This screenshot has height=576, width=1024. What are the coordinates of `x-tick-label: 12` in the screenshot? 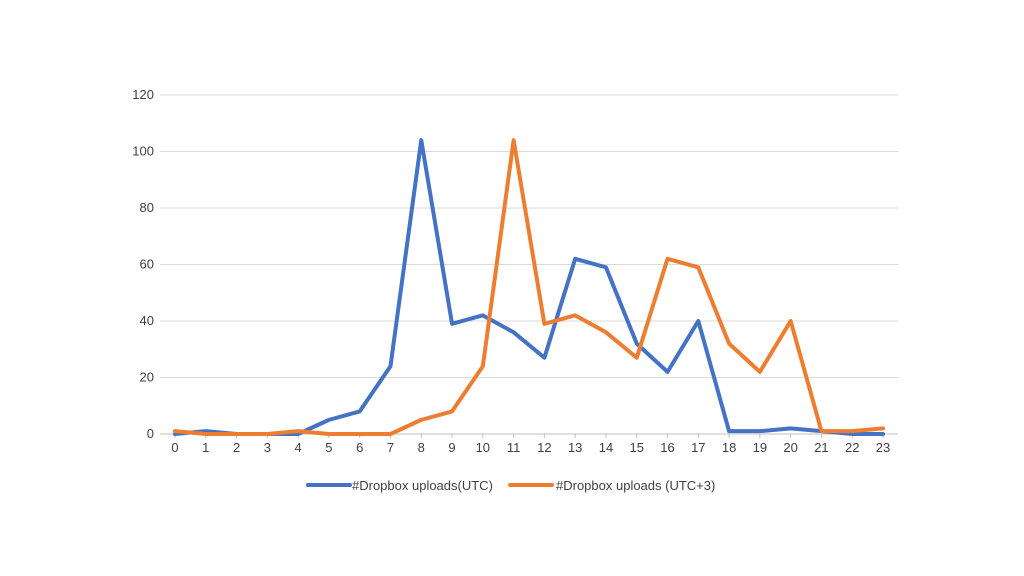 It's located at (544, 447).